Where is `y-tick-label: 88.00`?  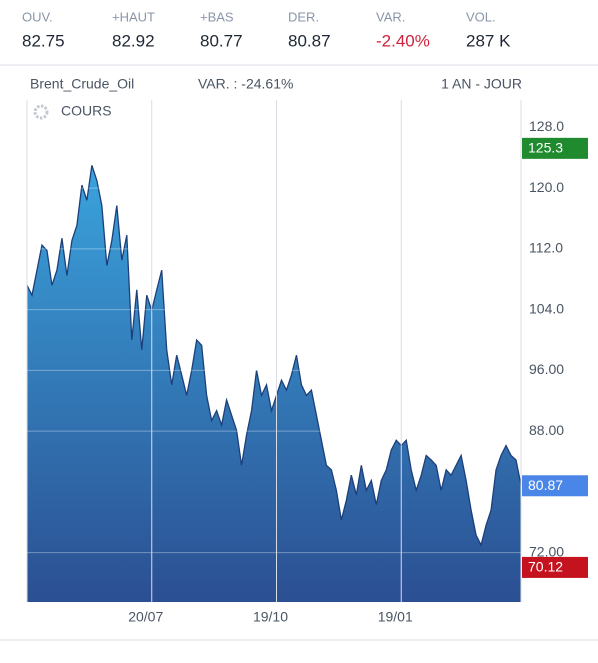 y-tick-label: 88.00 is located at coordinates (546, 430).